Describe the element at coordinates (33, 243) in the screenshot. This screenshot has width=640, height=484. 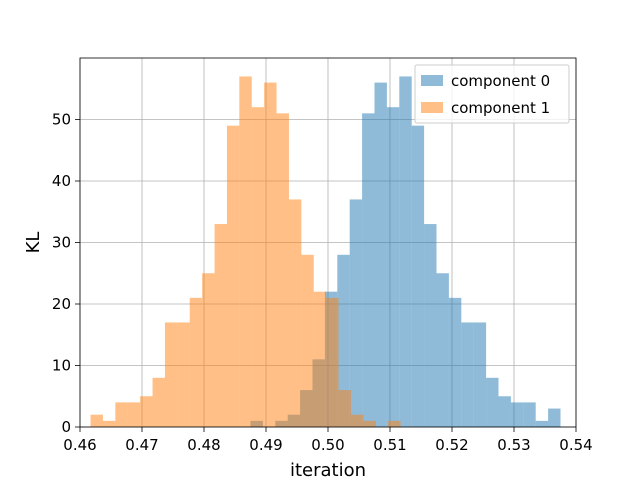
I see `y-axis-label: KL` at that location.